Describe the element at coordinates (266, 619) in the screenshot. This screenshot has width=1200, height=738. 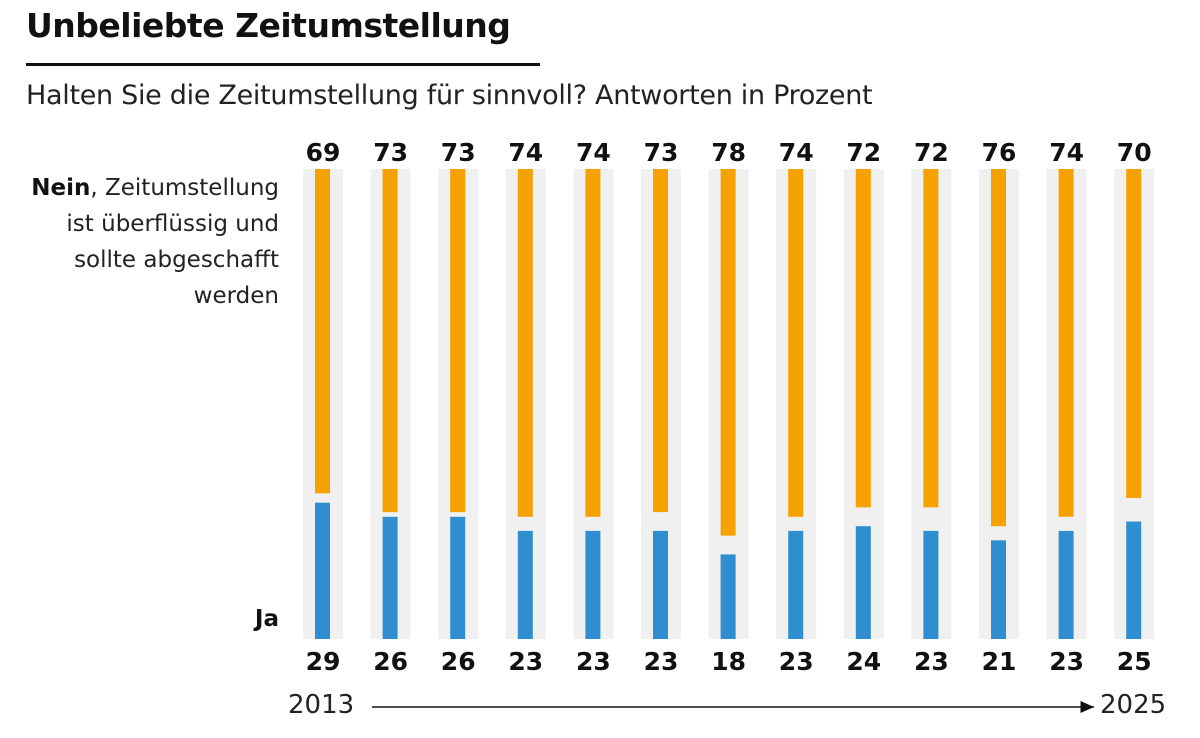
I see `ja-legend-label: Ja` at that location.